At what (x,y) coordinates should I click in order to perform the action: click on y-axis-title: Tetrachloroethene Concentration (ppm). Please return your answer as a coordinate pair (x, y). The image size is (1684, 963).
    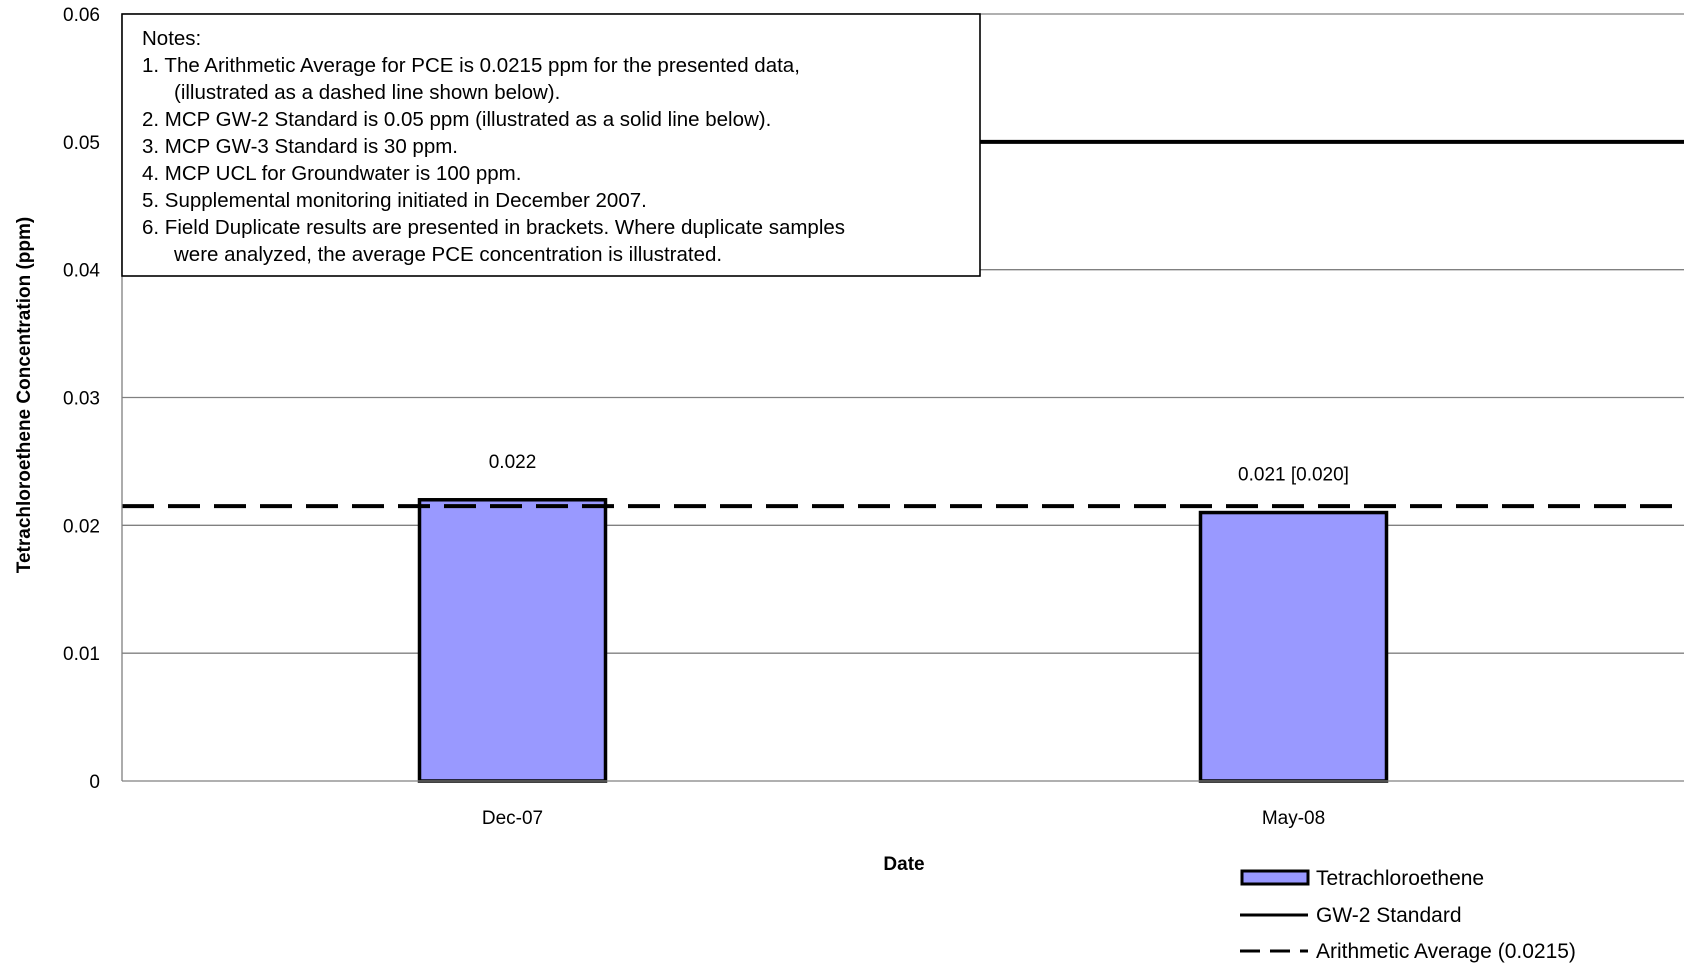
    Looking at the image, I should click on (24, 395).